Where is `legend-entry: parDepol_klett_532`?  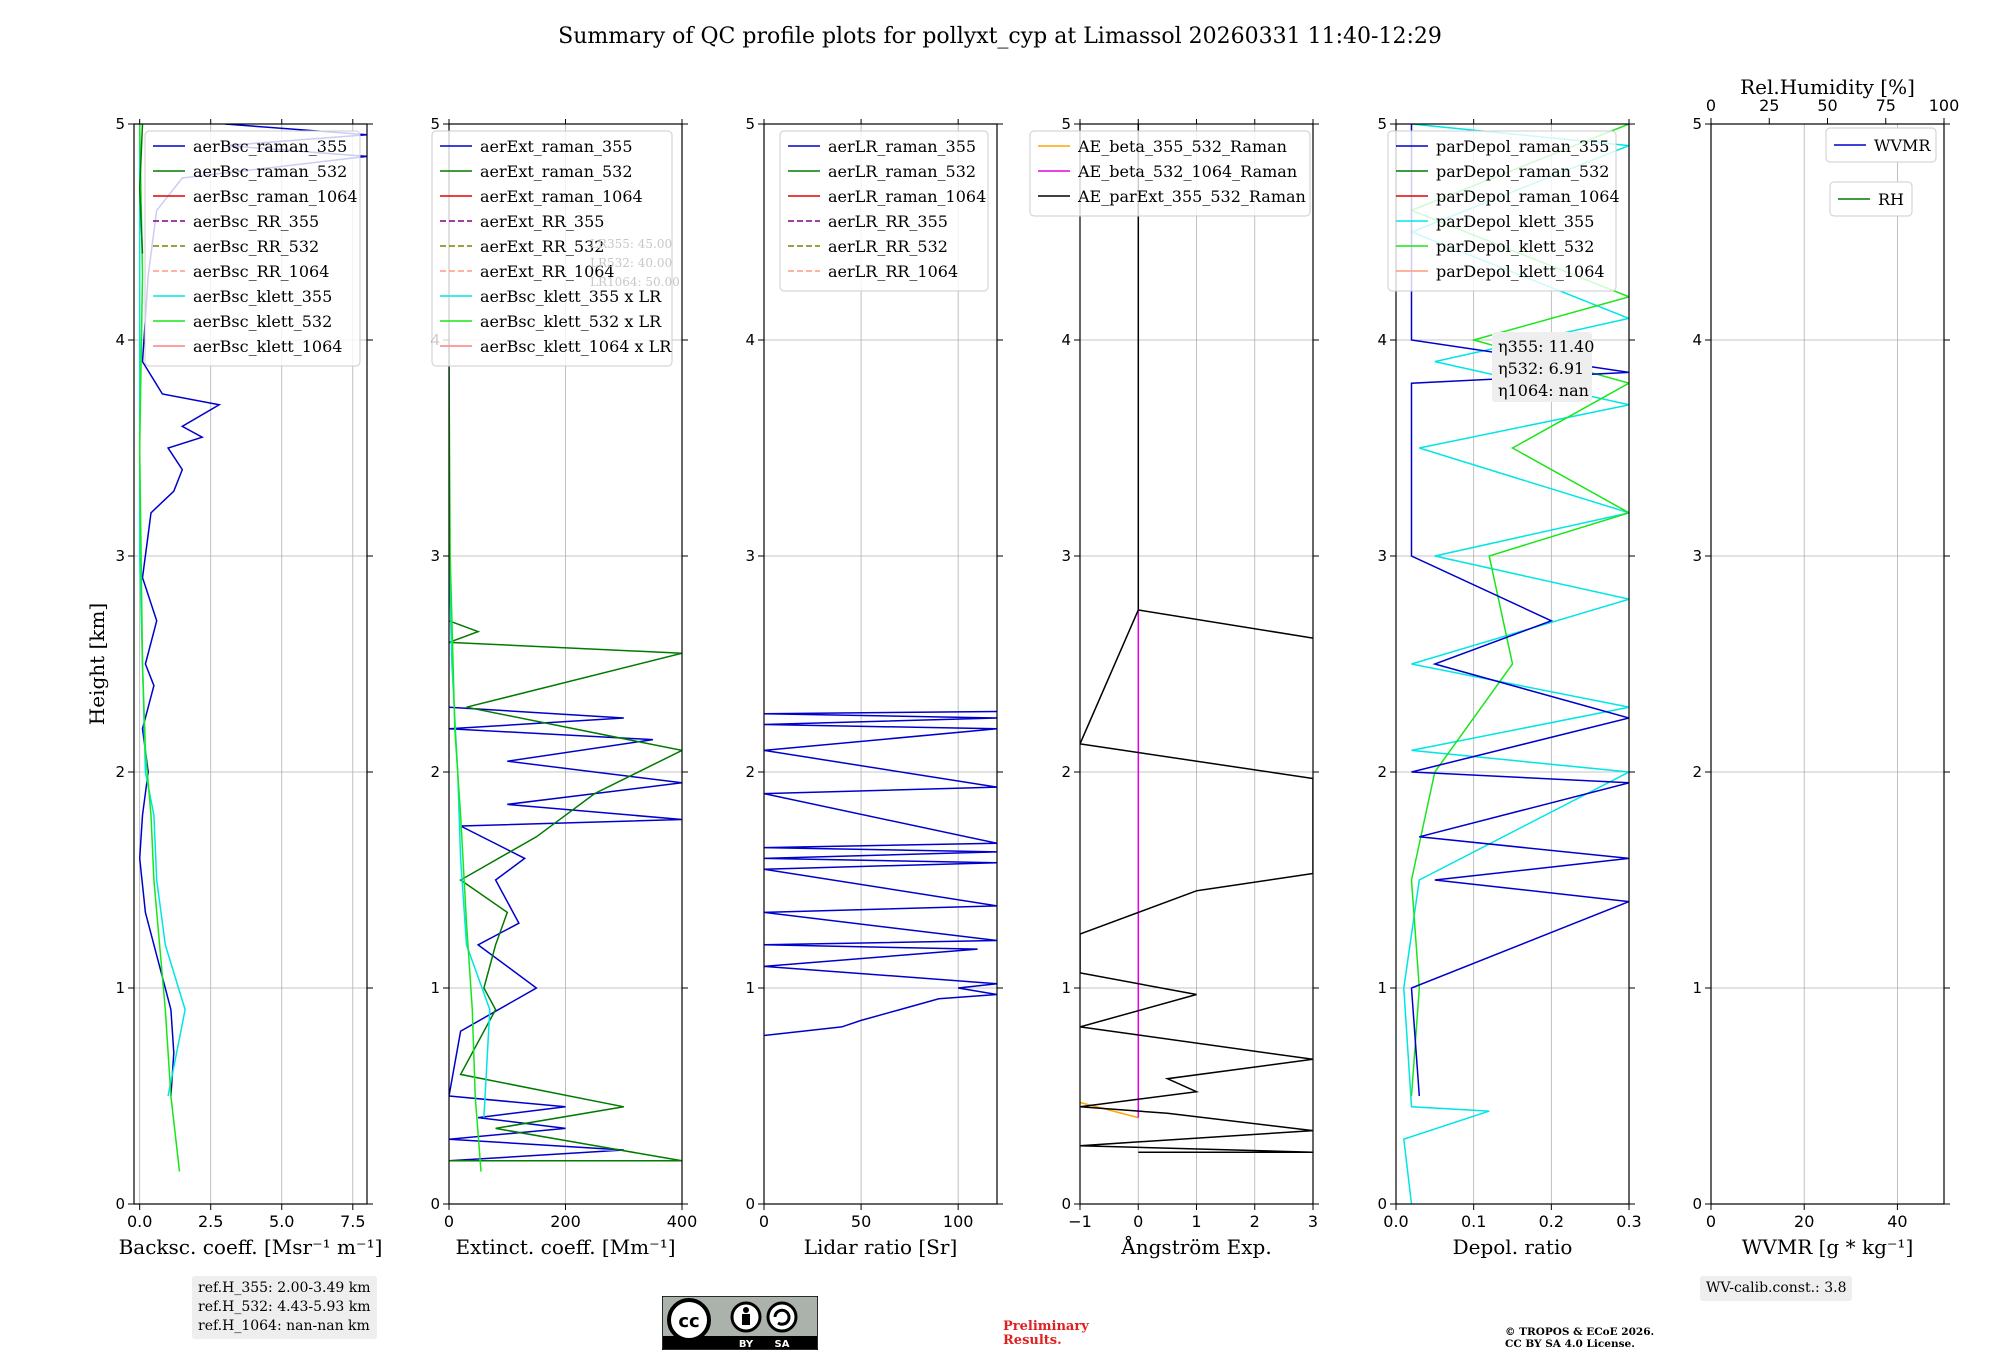 legend-entry: parDepol_klett_532 is located at coordinates (1515, 246).